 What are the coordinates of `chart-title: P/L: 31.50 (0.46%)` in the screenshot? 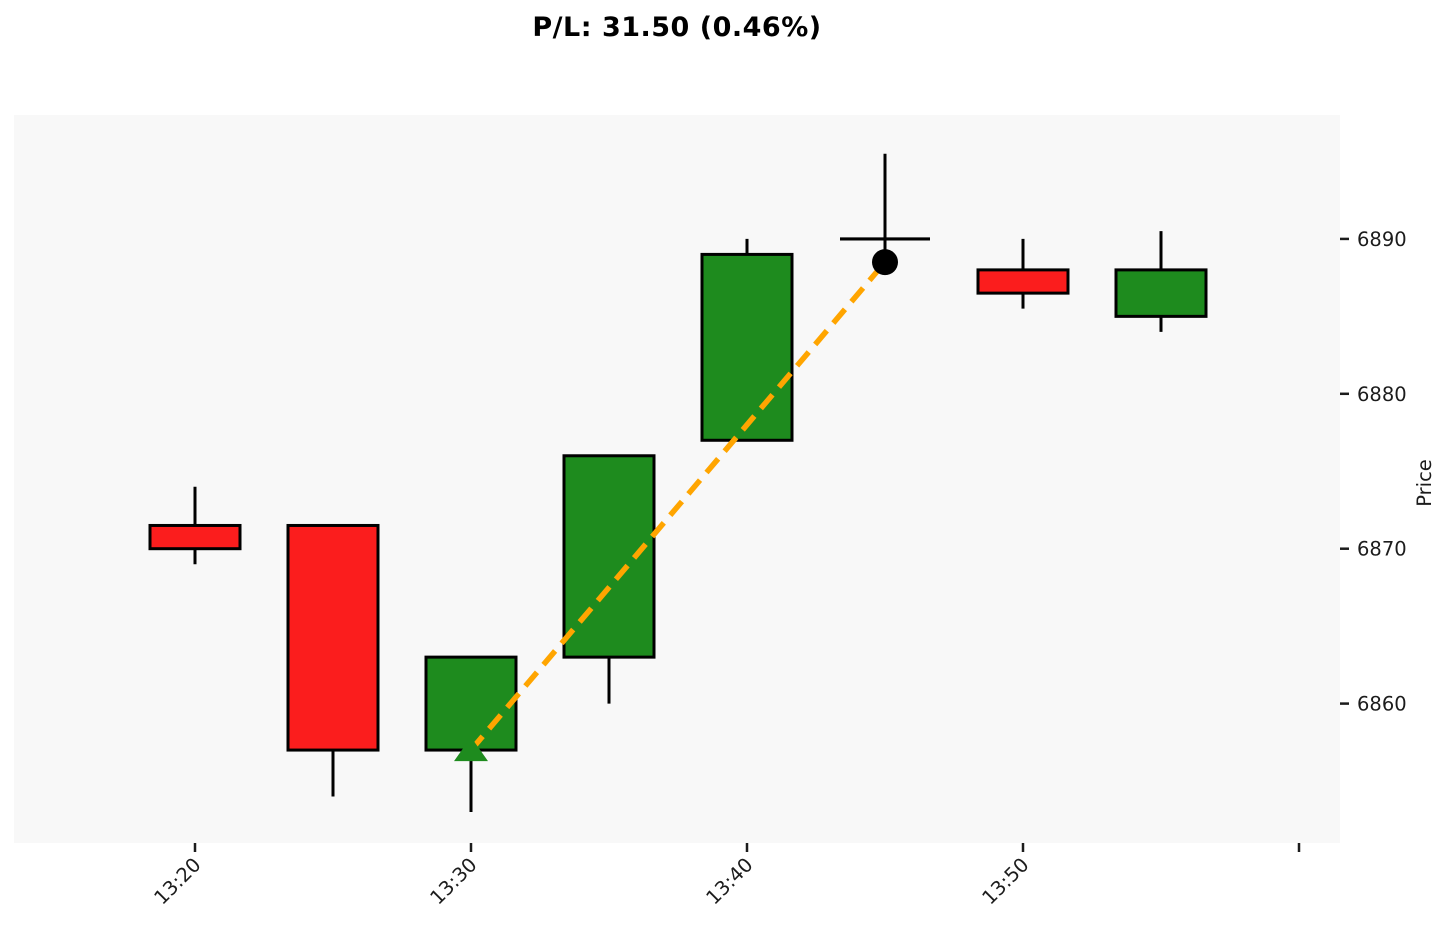 It's located at (677, 27).